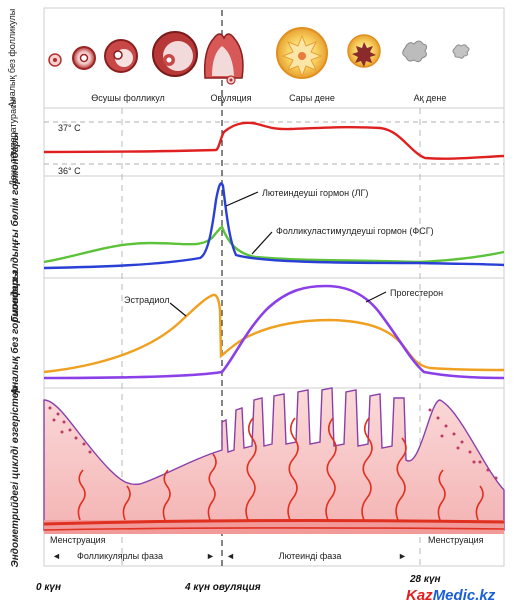 Image resolution: width=521 pixels, height=604 pixels. What do you see at coordinates (402, 556) in the screenshot?
I see `luteal-arrow-right: ►` at bounding box center [402, 556].